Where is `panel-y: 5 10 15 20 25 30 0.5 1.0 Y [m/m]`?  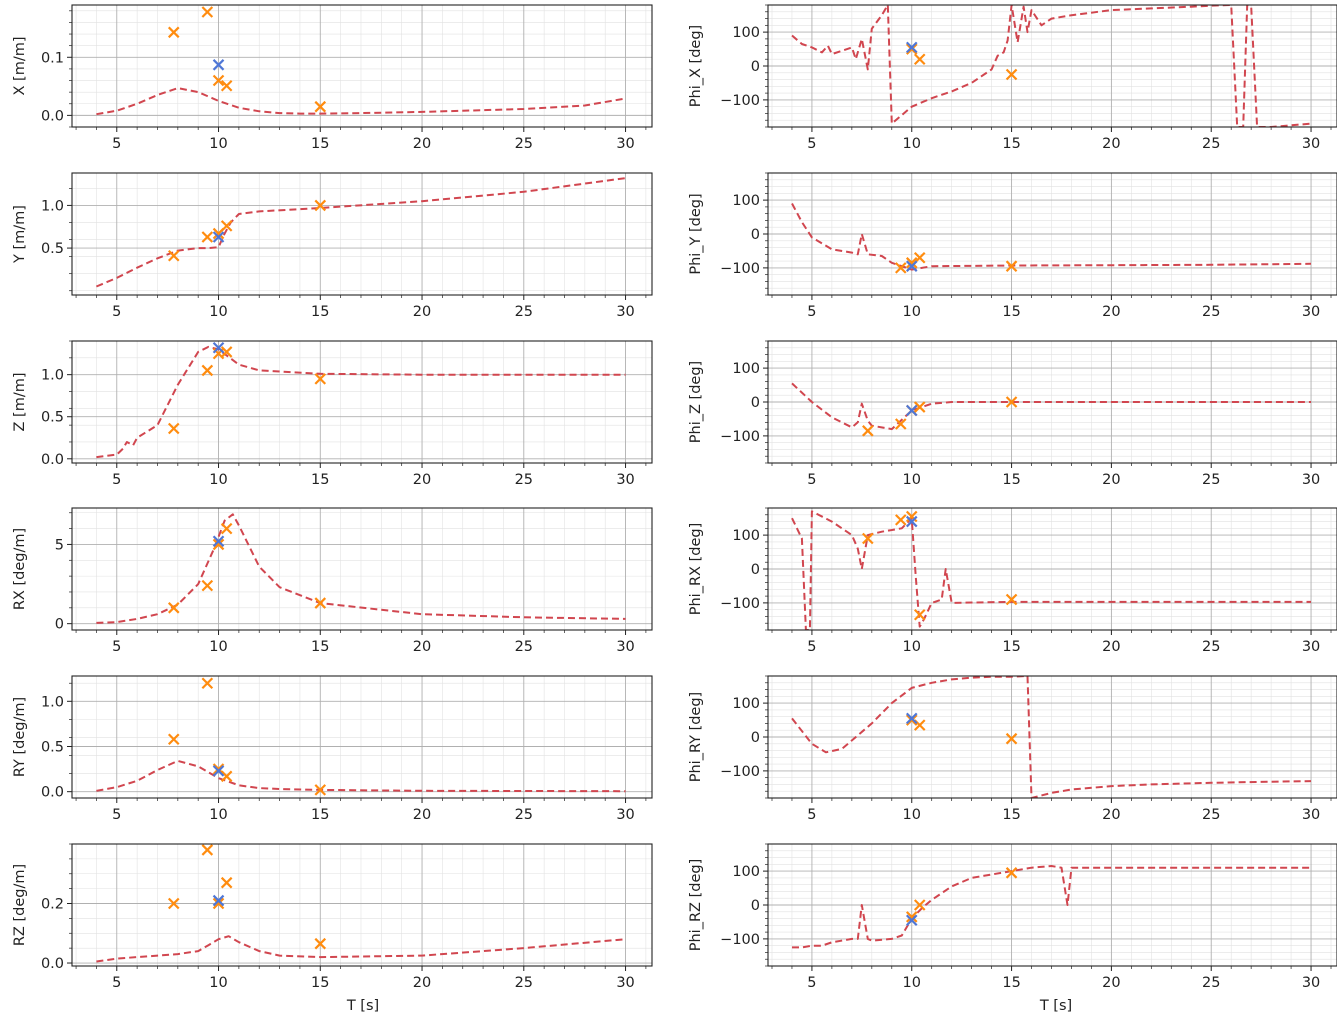 panel-y: 5 10 15 20 25 30 0.5 1.0 Y [m/m] is located at coordinates (332, 246).